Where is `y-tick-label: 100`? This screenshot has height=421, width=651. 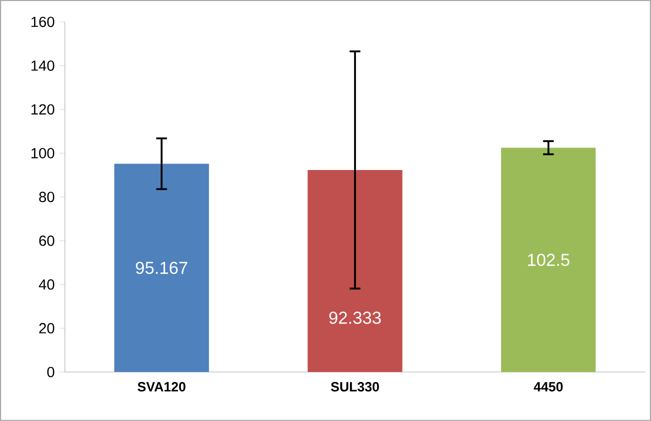
y-tick-label: 100 is located at coordinates (42, 153).